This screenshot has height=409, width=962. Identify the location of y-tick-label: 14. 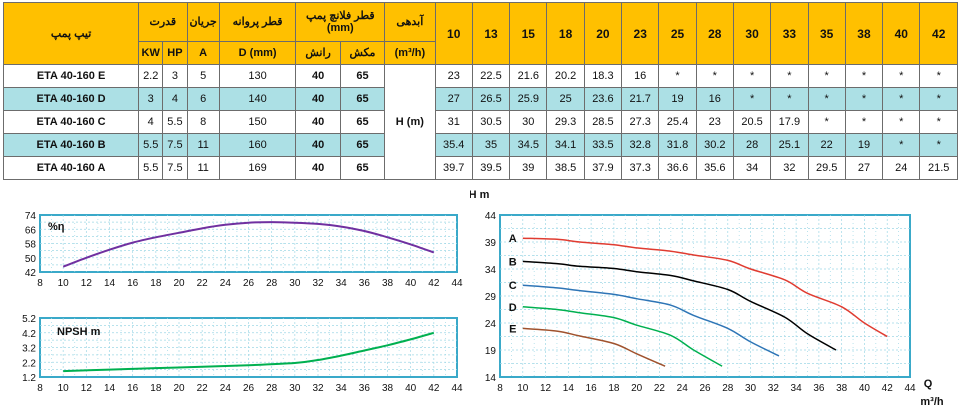
(491, 378).